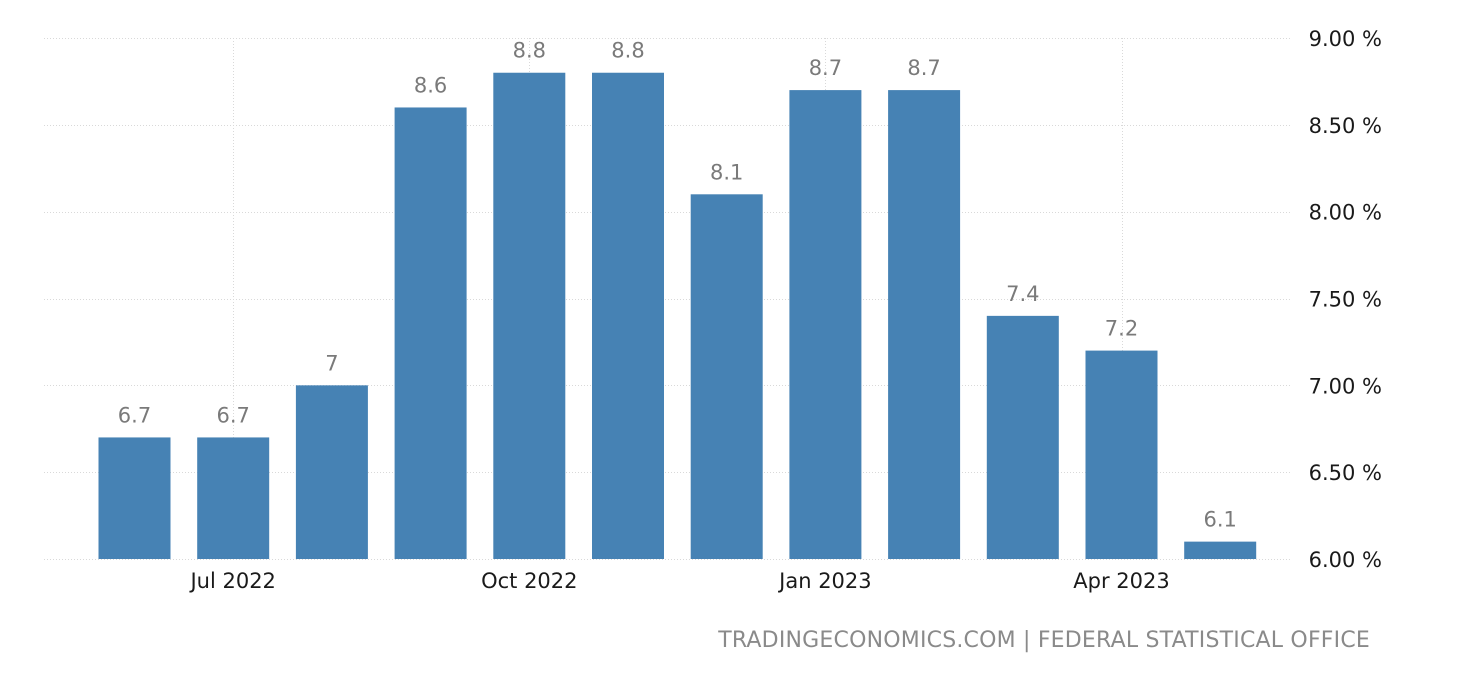  I want to click on x-axis: Jul 2022 Oct 2022 Jan 2023 Apr 2023, so click(678, 581).